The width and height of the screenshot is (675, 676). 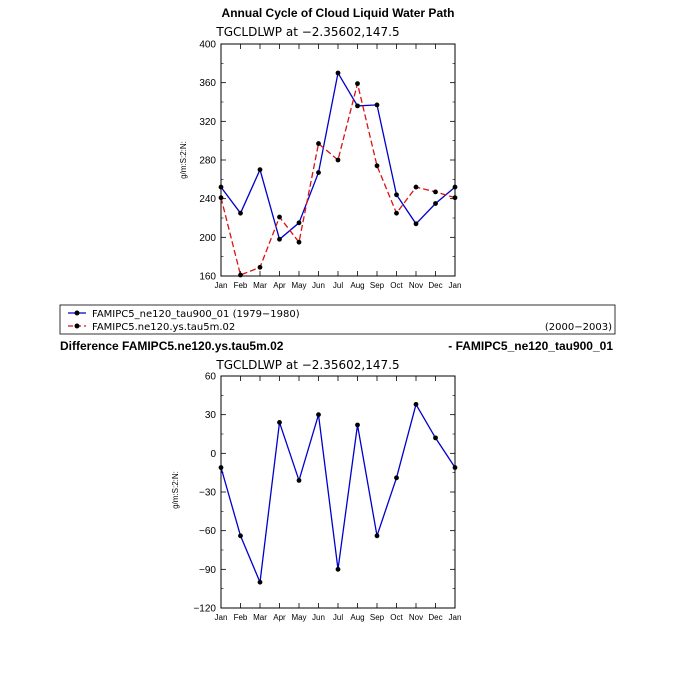 I want to click on chart2-xtick-label: Mar, so click(x=260, y=617).